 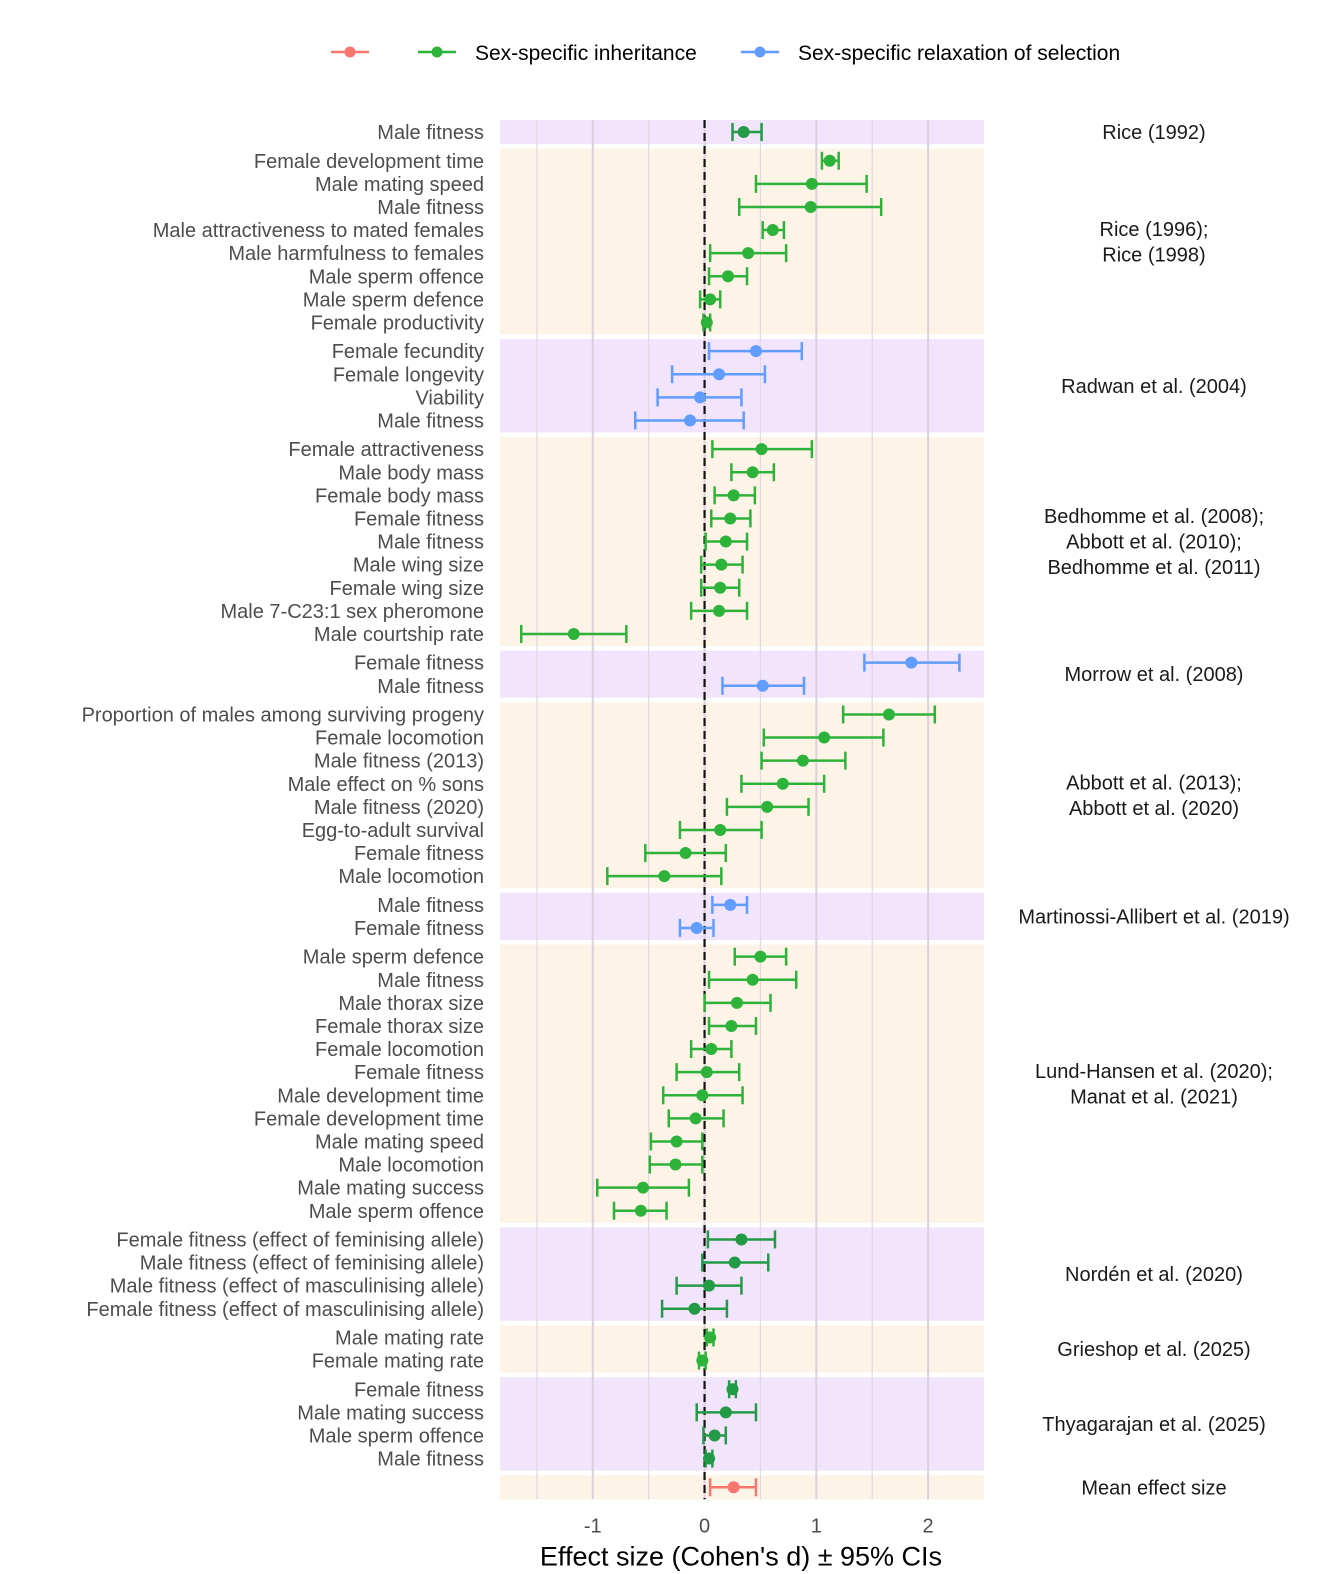 What do you see at coordinates (1153, 1425) in the screenshot?
I see `study-label: Thyagarajan et al. (2025)` at bounding box center [1153, 1425].